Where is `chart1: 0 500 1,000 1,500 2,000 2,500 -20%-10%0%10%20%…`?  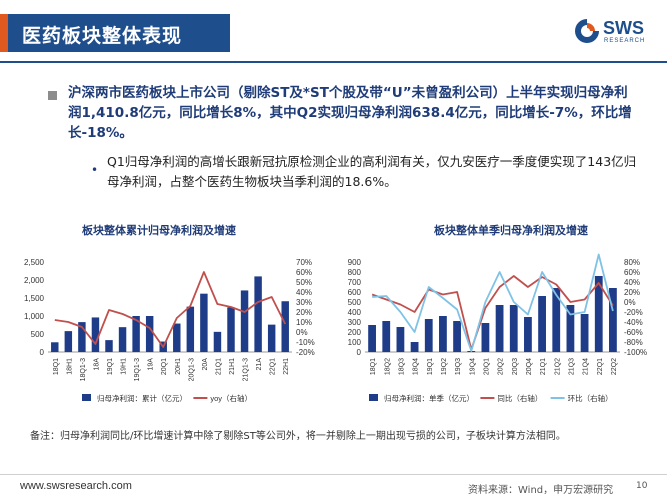 chart1: 0 500 1,000 1,500 2,000 2,500 -20%-10%0%10%20%… is located at coordinates (169, 330).